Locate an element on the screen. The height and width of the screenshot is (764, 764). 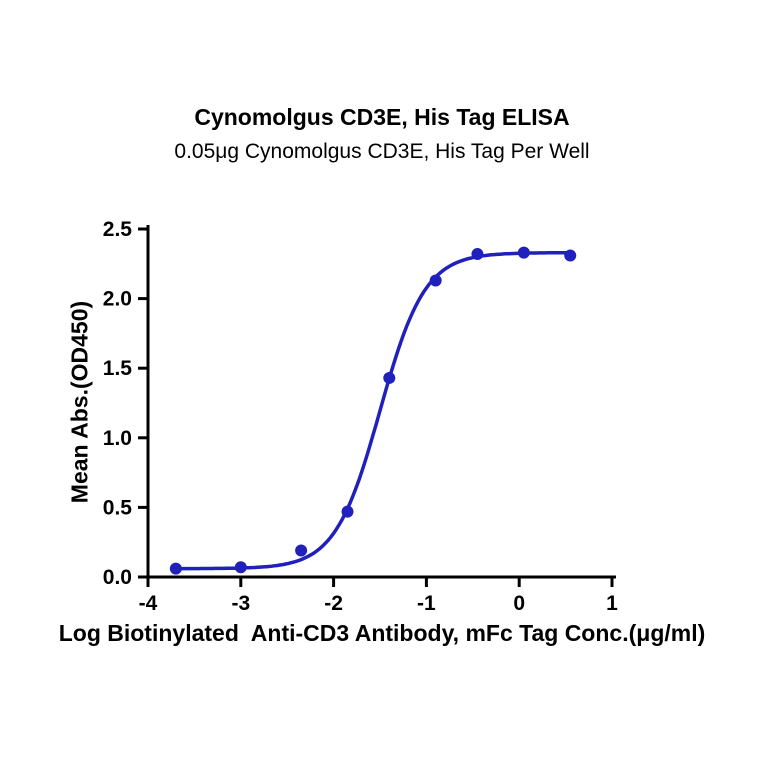
y-tick-label: 0.0 is located at coordinates (117, 577).